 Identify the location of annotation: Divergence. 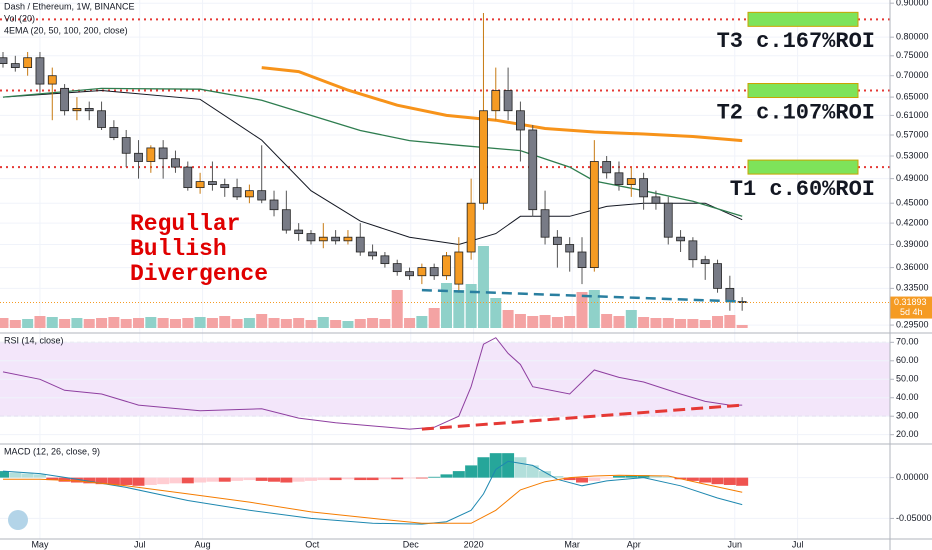
(199, 274).